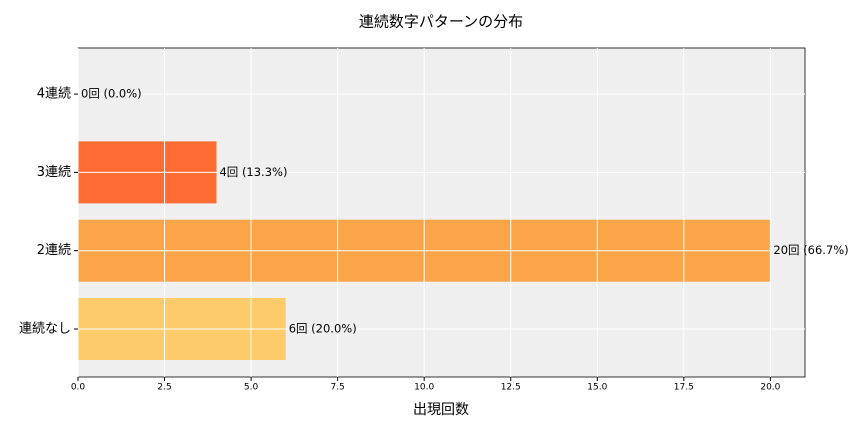 Image resolution: width=864 pixels, height=432 pixels. Describe the element at coordinates (54, 172) in the screenshot. I see `y-tick-label: 3連続` at that location.